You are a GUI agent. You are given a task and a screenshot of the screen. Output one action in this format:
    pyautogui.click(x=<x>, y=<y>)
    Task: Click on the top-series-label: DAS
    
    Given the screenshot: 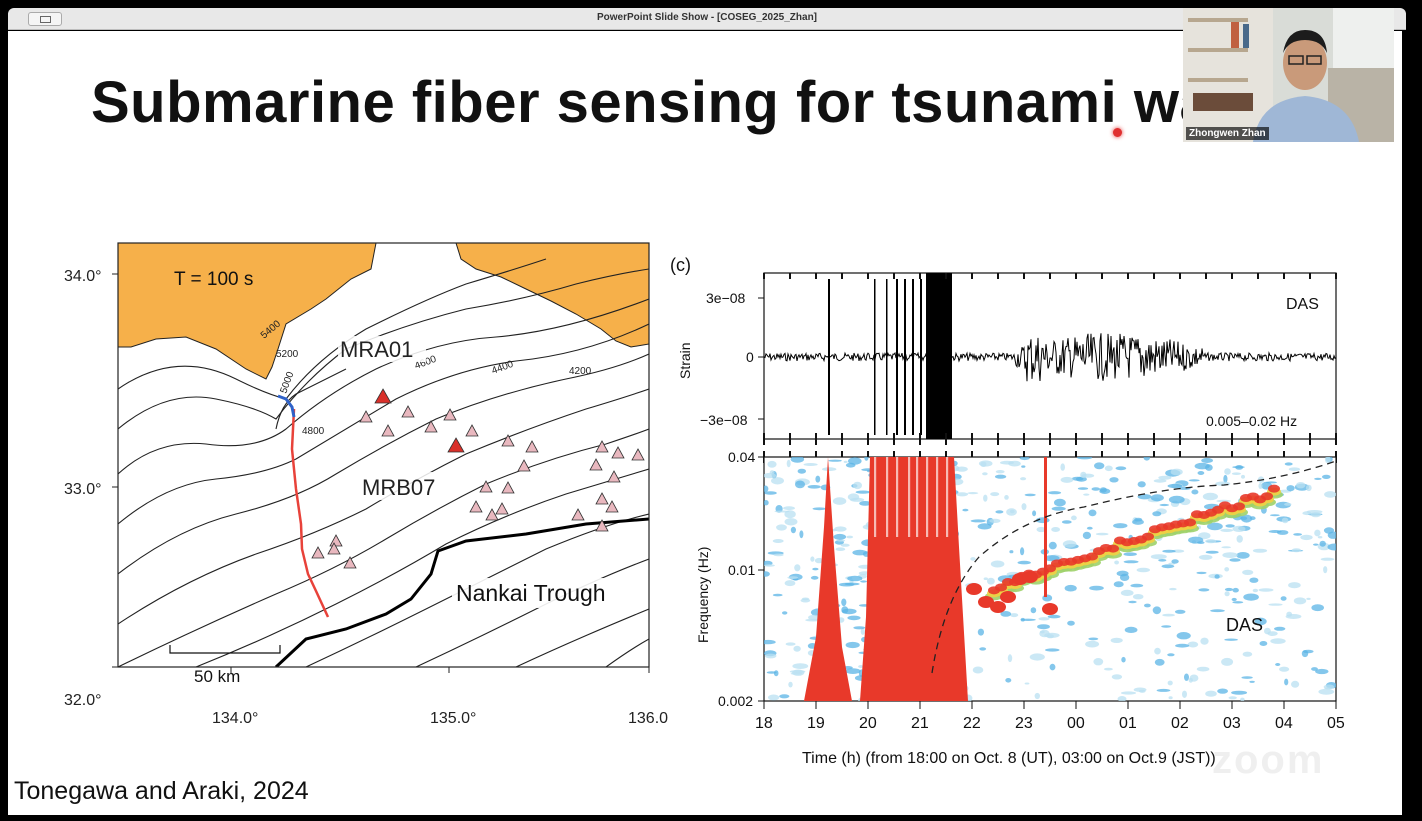 What is the action you would take?
    pyautogui.click(x=1302, y=304)
    